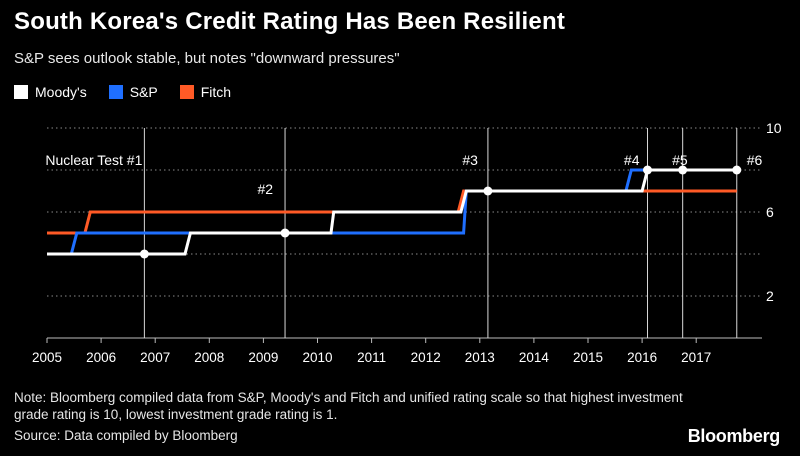  Describe the element at coordinates (47, 357) in the screenshot. I see `x-tick-label: 2005` at that location.